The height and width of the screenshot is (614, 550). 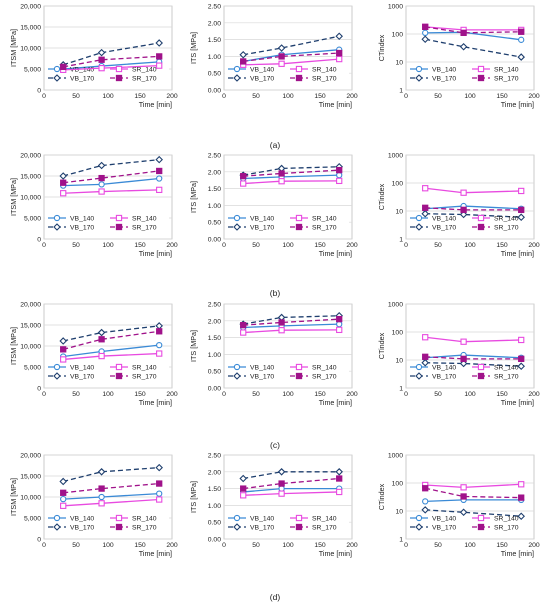 What do you see at coordinates (39, 91) in the screenshot?
I see `y-tick-label: 0` at bounding box center [39, 91].